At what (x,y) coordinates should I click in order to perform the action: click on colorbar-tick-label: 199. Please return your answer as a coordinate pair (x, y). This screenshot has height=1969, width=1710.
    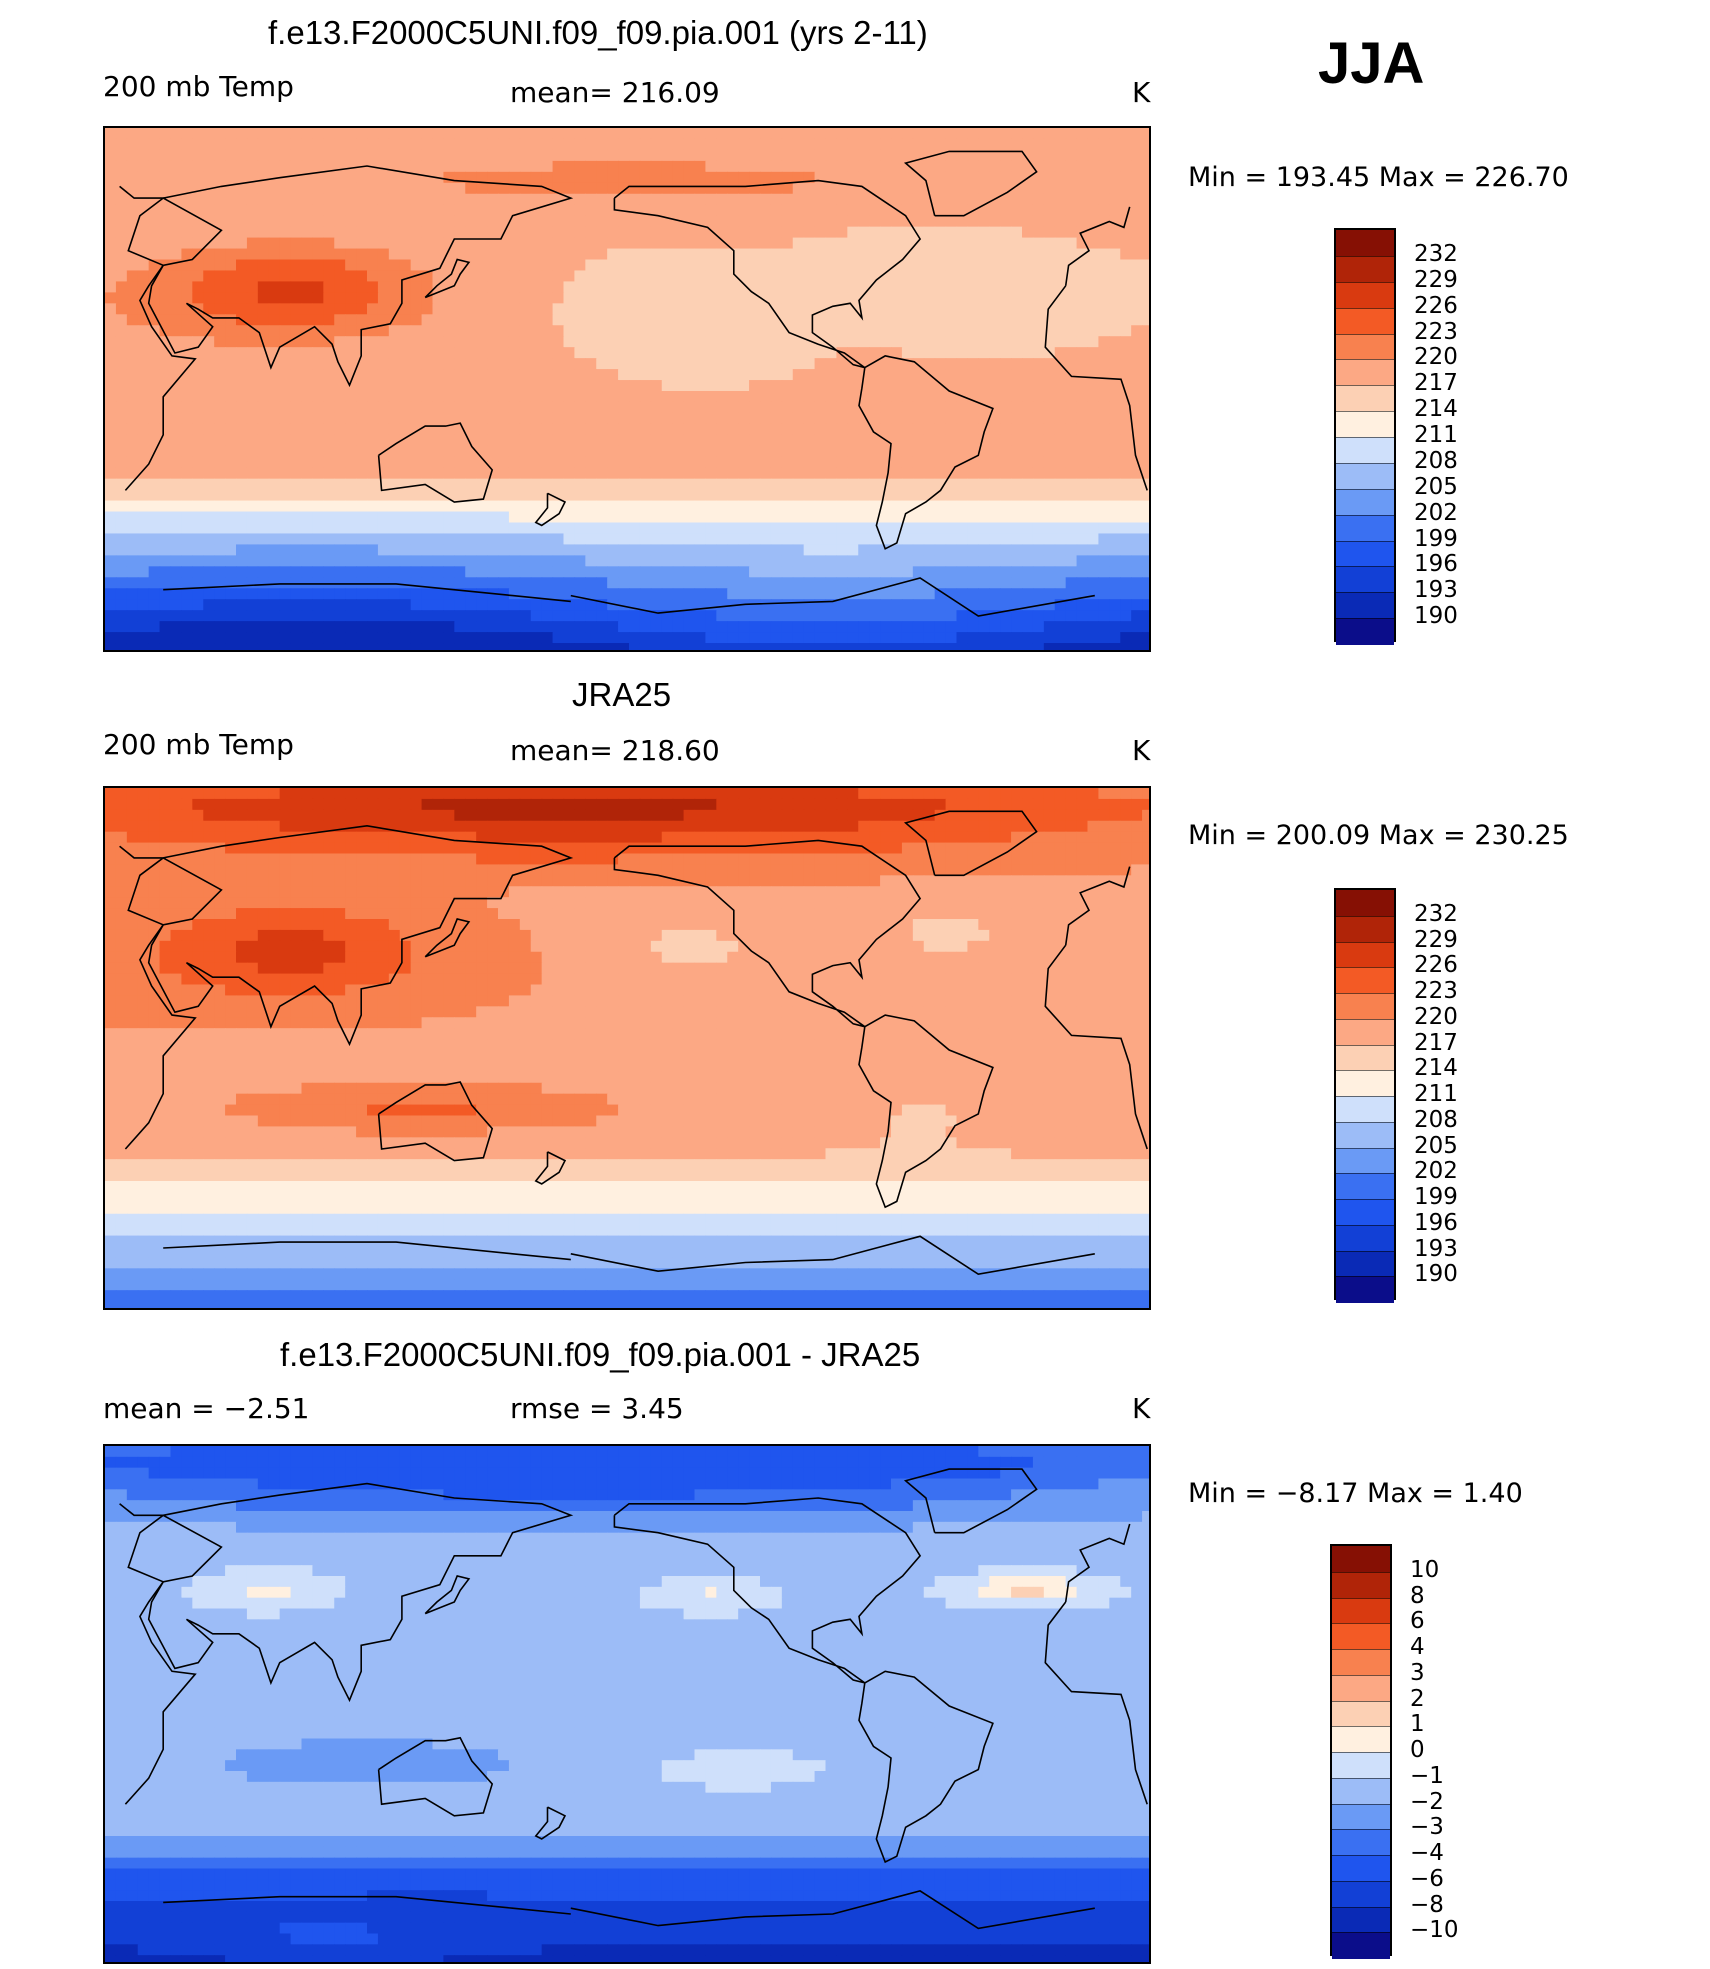
    Looking at the image, I should click on (1436, 1197).